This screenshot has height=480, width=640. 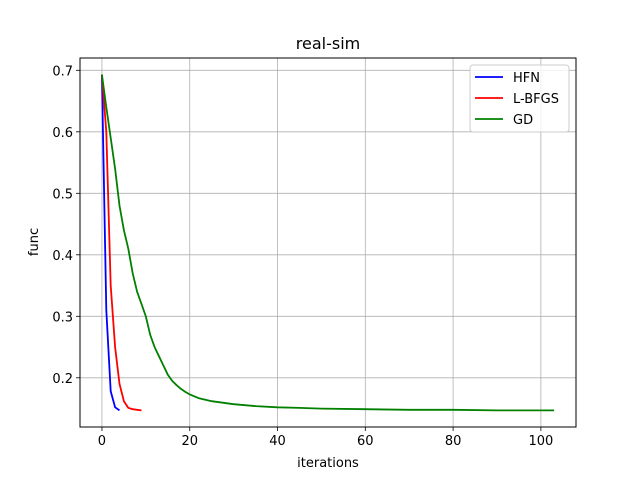 I want to click on y-tick-label: 0.3, so click(x=62, y=317).